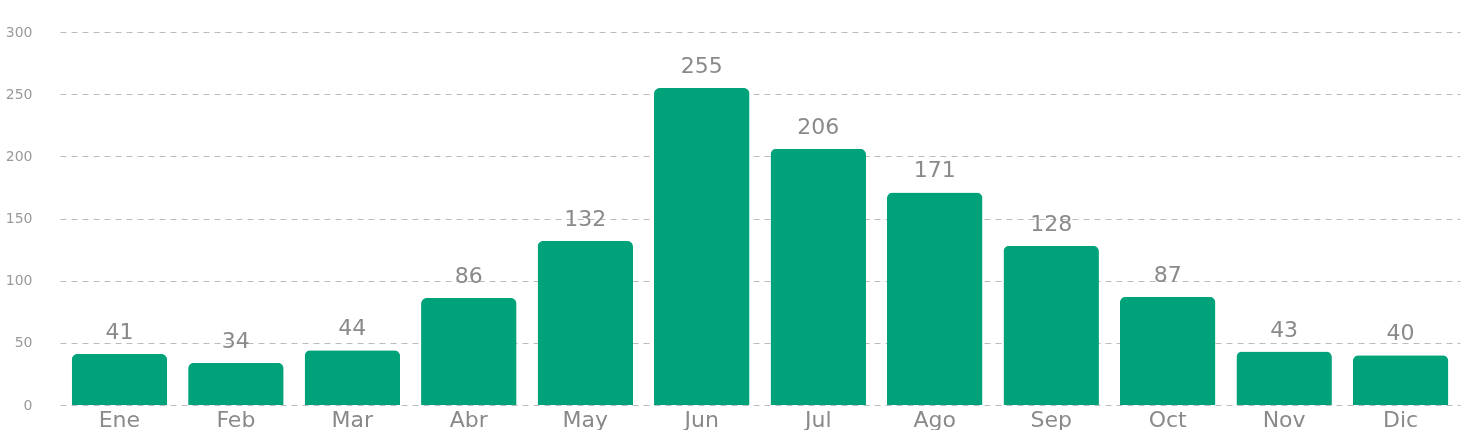 This screenshot has width=1465, height=440. I want to click on x-tick-label: Oct, so click(1168, 419).